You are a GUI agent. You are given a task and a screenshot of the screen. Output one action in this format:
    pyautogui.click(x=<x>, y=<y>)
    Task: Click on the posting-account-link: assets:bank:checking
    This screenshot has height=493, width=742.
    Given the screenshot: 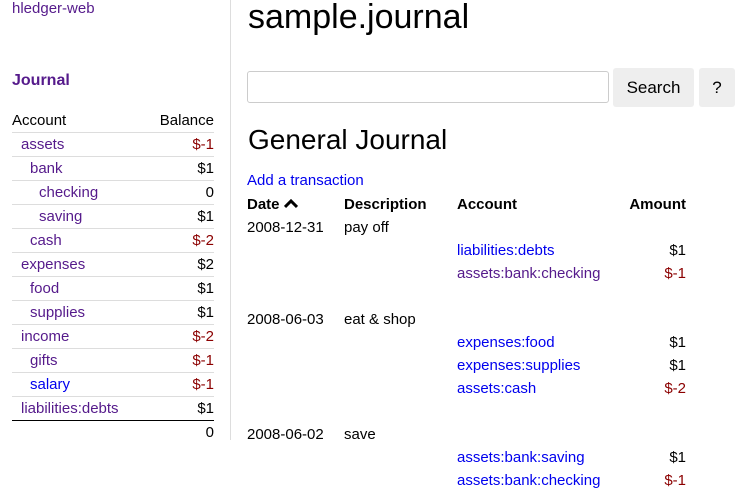 What is the action you would take?
    pyautogui.click(x=529, y=273)
    